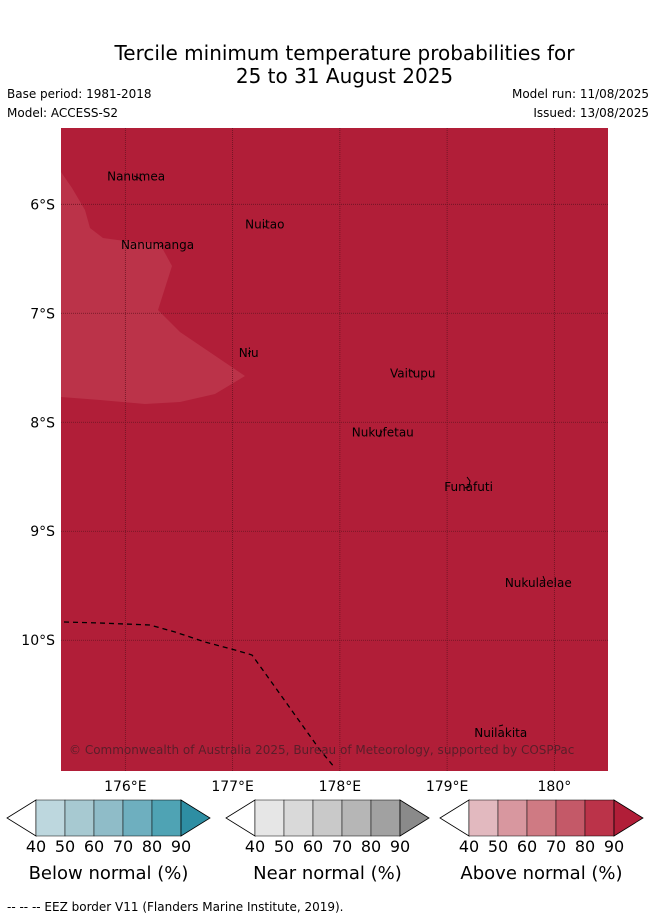 The height and width of the screenshot is (919, 655). What do you see at coordinates (42, 532) in the screenshot?
I see `latitude-tick-label: 9°S` at bounding box center [42, 532].